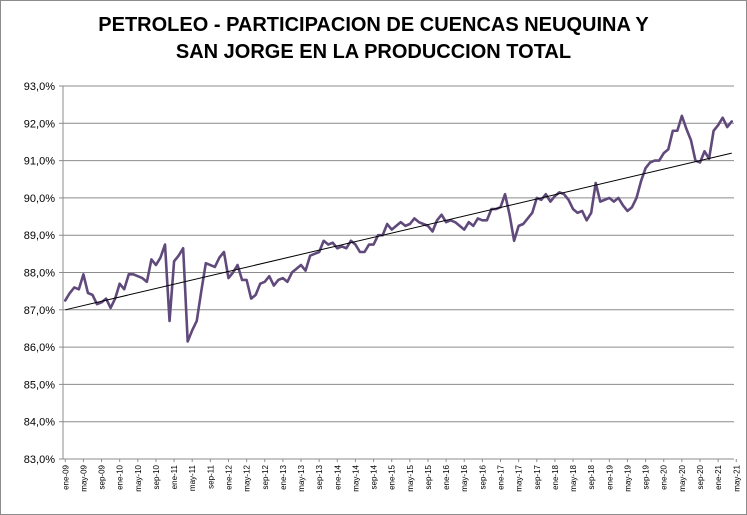 This screenshot has height=515, width=747. Describe the element at coordinates (573, 477) in the screenshot. I see `x-tick-label: may-18` at that location.